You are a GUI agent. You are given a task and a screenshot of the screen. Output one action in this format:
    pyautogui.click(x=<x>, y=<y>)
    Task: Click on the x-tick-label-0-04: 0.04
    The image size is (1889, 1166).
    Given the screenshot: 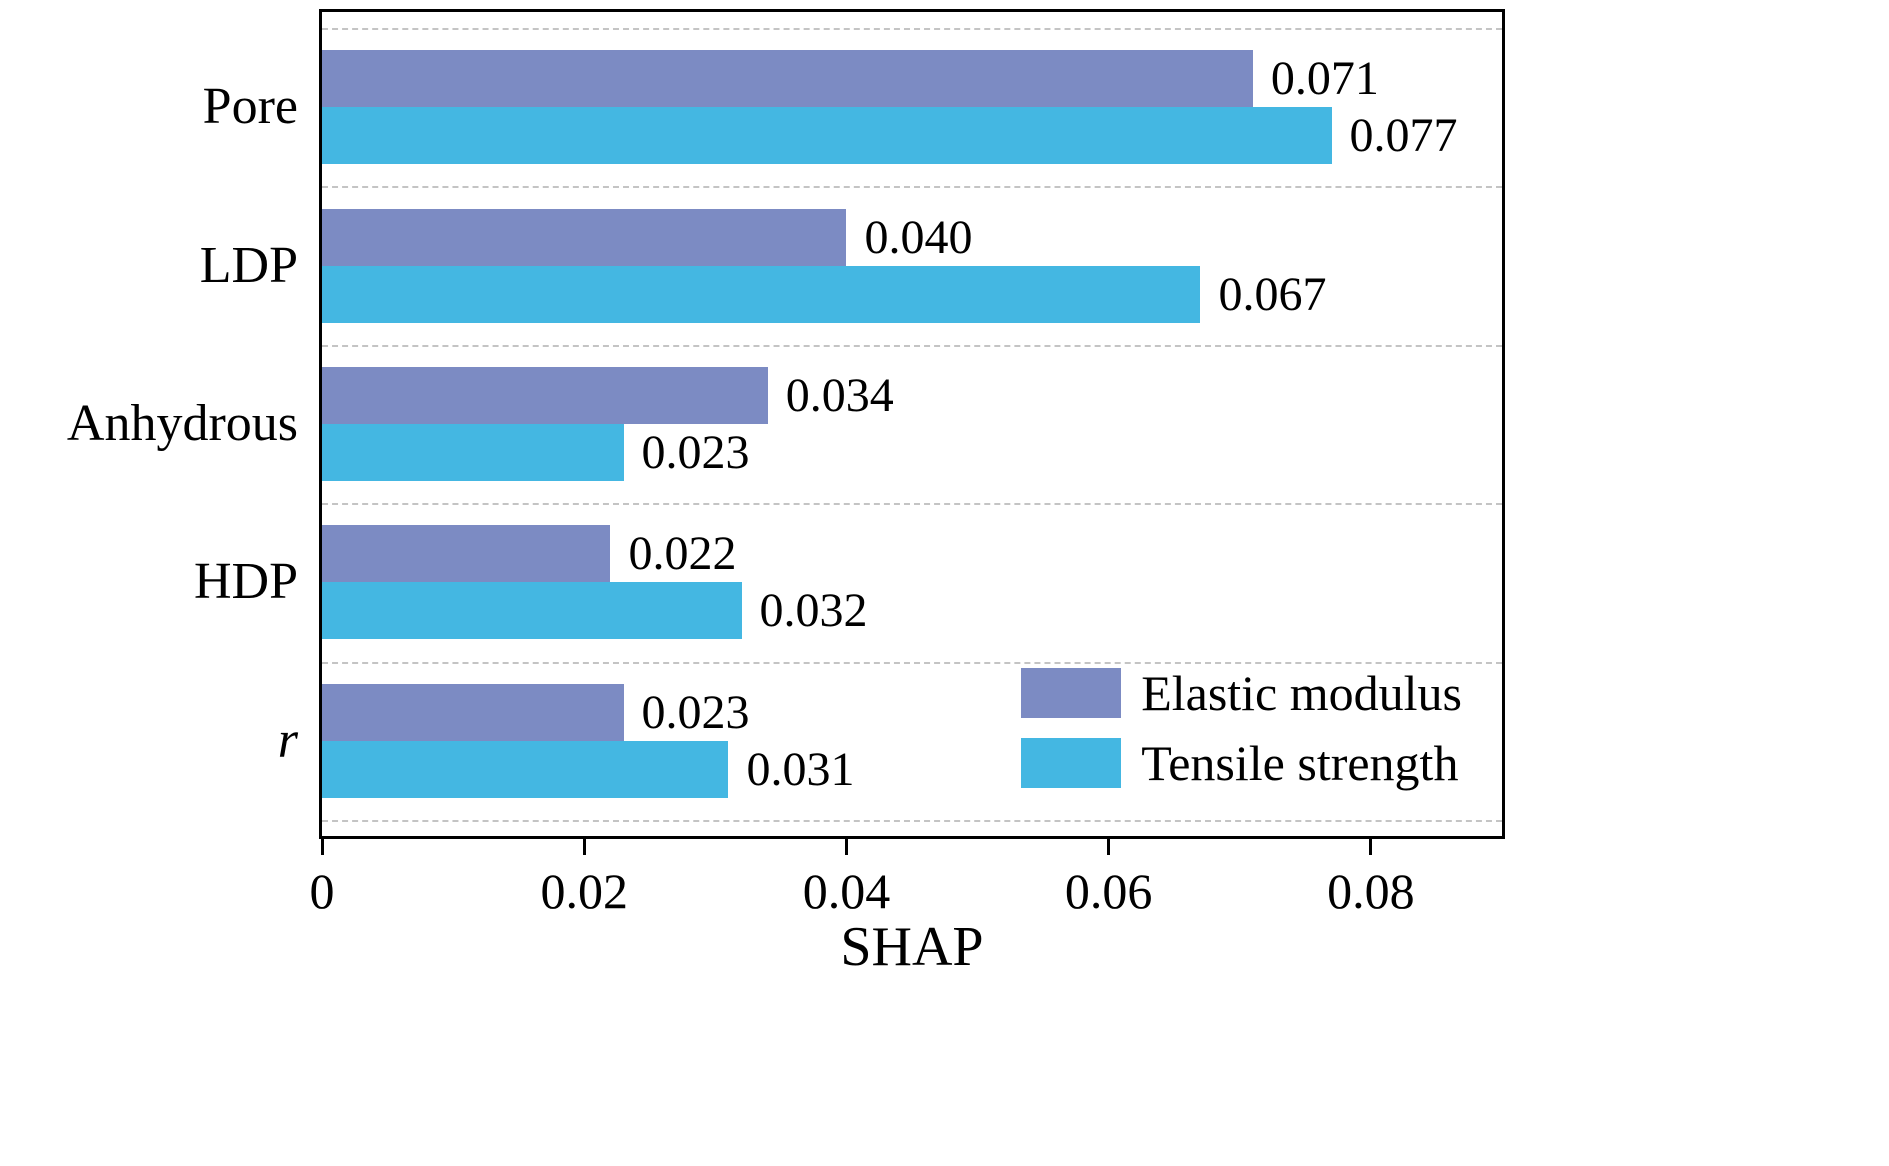 What is the action you would take?
    pyautogui.click(x=846, y=891)
    